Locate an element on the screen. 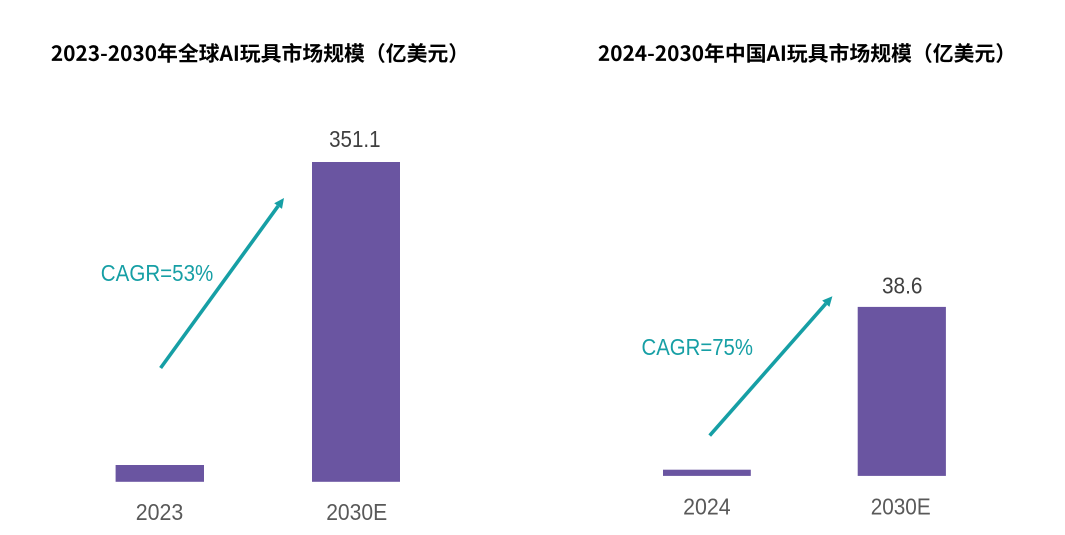 The width and height of the screenshot is (1065, 535). svg-text: CAGR=75% is located at coordinates (698, 347).